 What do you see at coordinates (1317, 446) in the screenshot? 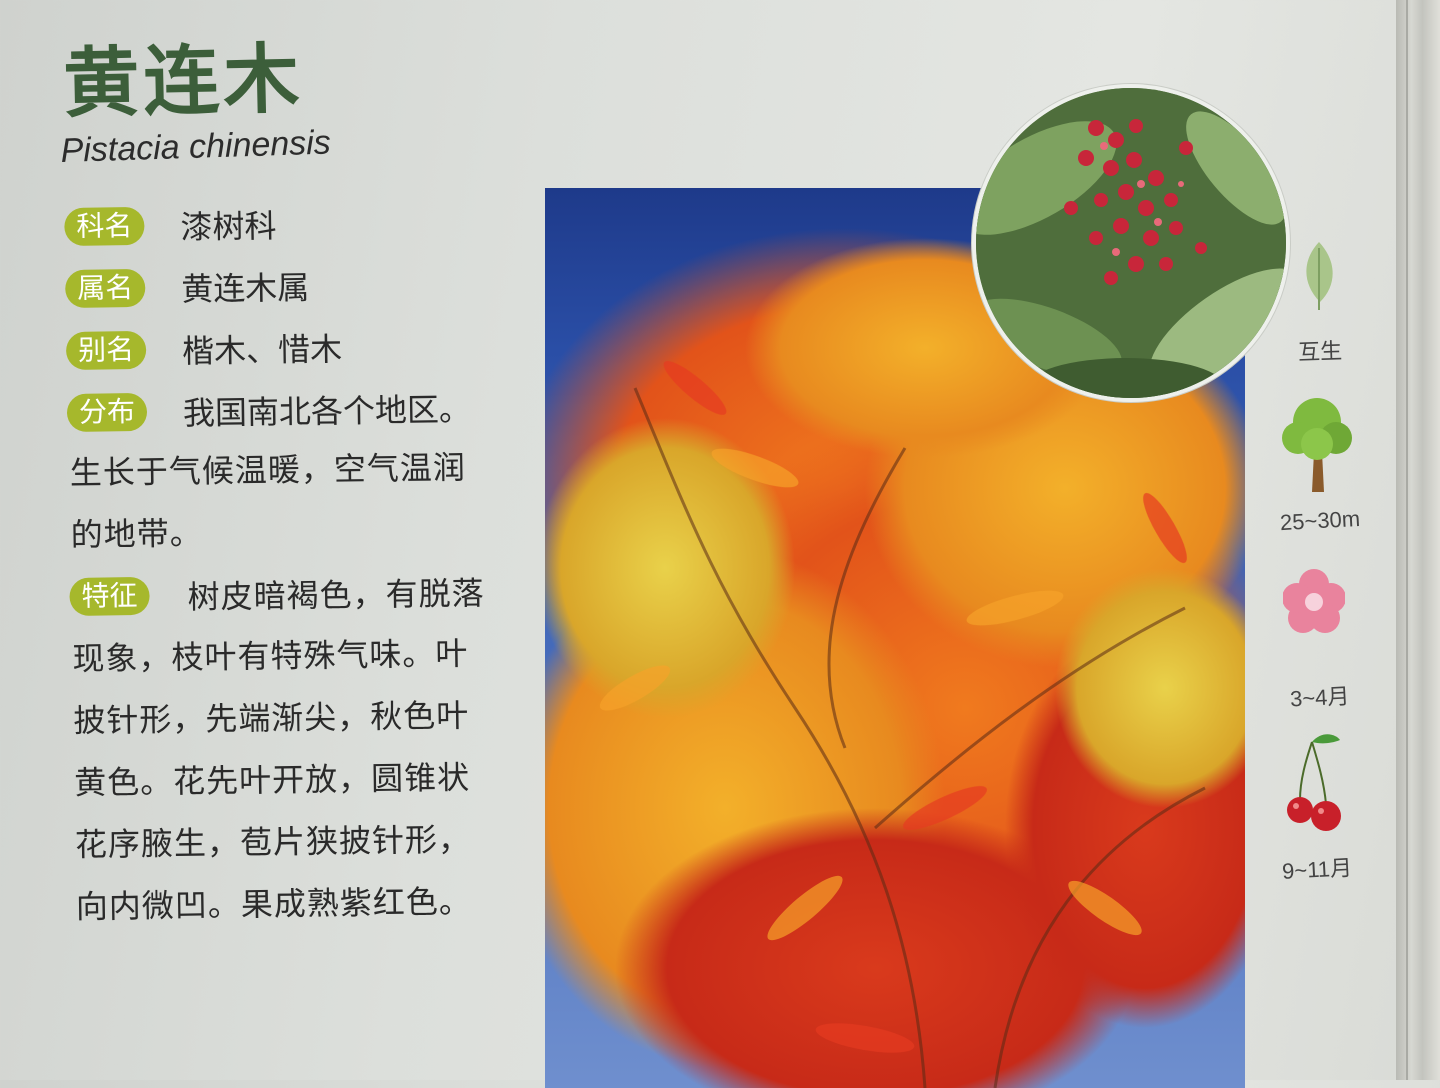
I see `tree-icon` at bounding box center [1317, 446].